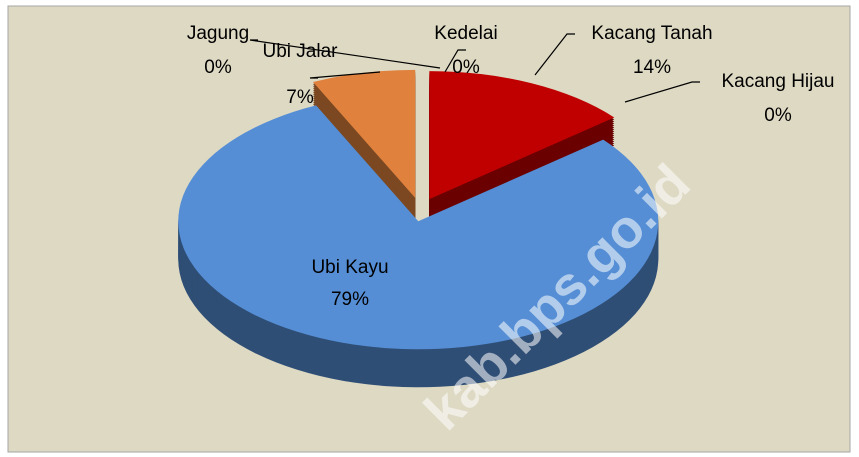 Image resolution: width=859 pixels, height=457 pixels. Describe the element at coordinates (300, 97) in the screenshot. I see `value-label: 7%` at that location.